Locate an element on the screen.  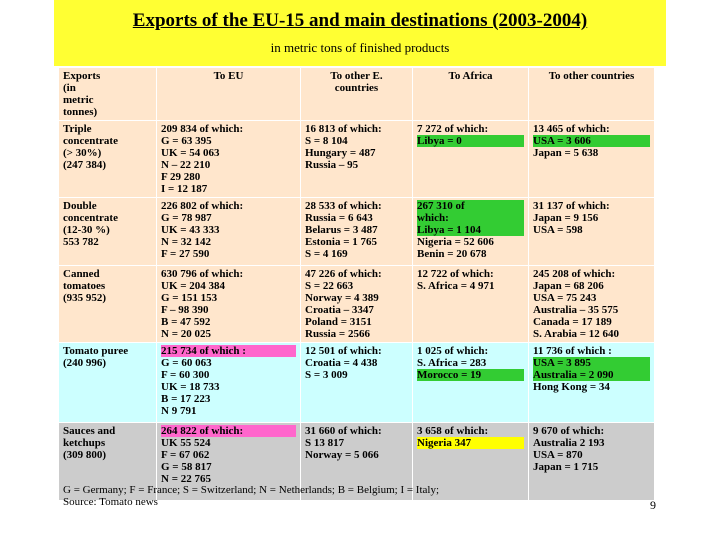
header-line: To Africa is located at coordinates (470, 76).